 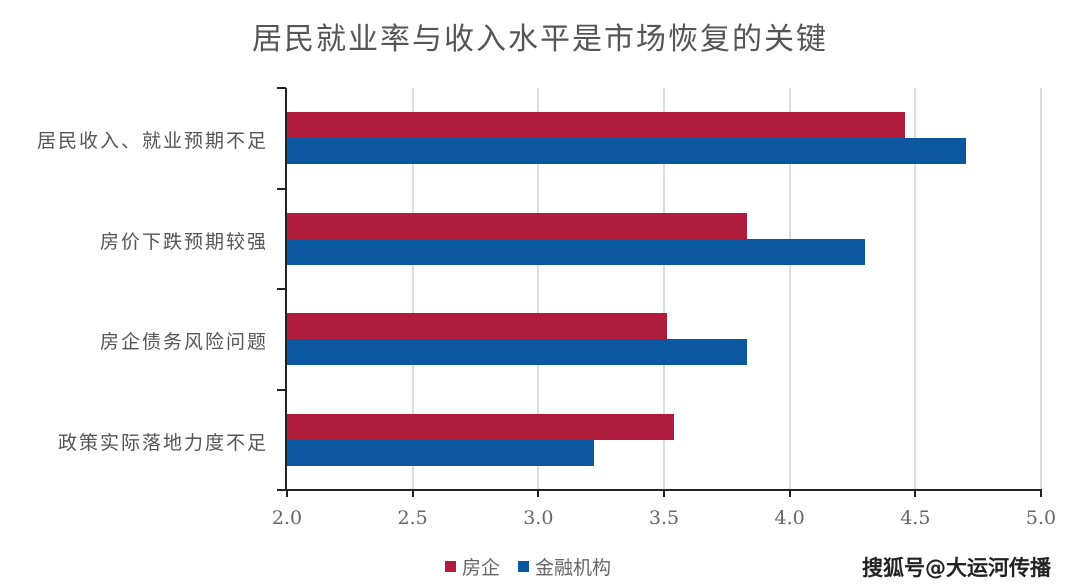 I want to click on legend-label: 金融机构, so click(x=573, y=568).